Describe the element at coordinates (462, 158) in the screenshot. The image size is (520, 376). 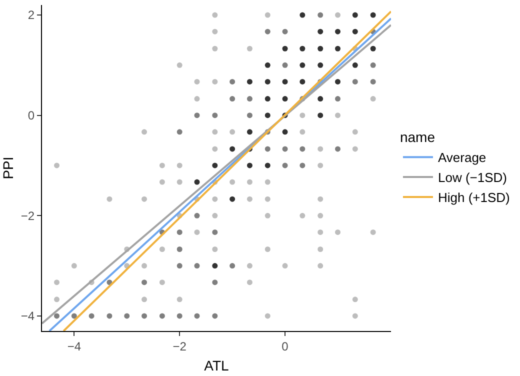
I see `legend-label: Average` at that location.